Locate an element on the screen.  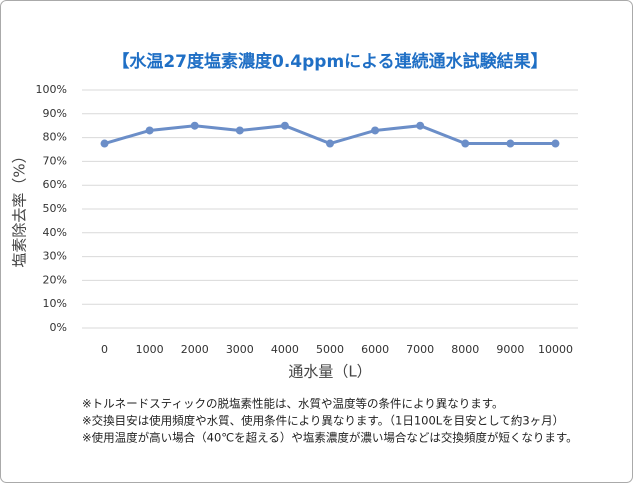
y-tick-label: 90% is located at coordinates (55, 113).